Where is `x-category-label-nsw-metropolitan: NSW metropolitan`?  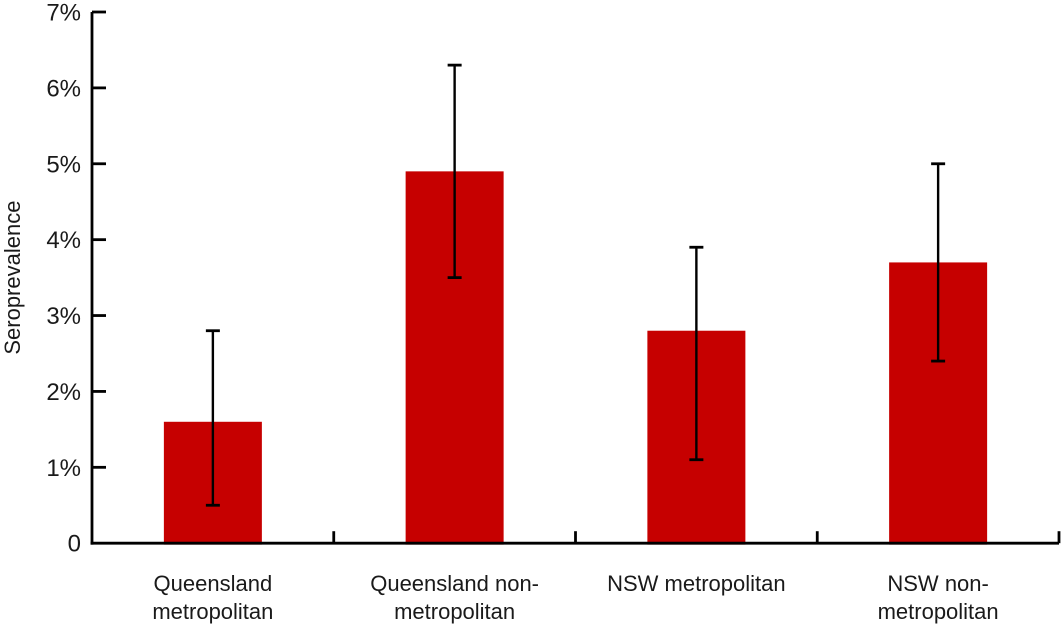 x-category-label-nsw-metropolitan: NSW metropolitan is located at coordinates (696, 583).